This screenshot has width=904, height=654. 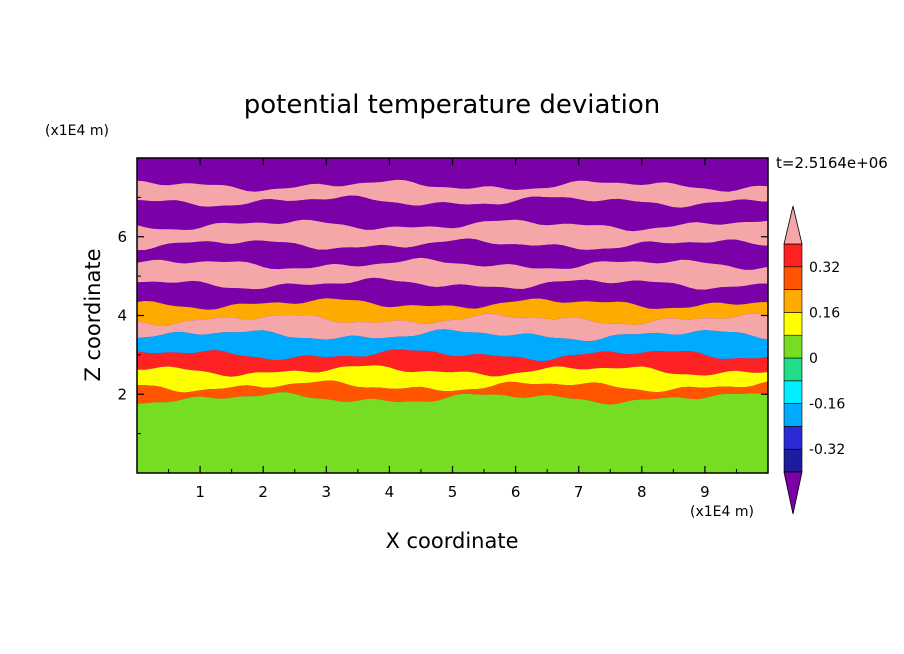 What do you see at coordinates (122, 316) in the screenshot?
I see `y-tick-label: 4` at bounding box center [122, 316].